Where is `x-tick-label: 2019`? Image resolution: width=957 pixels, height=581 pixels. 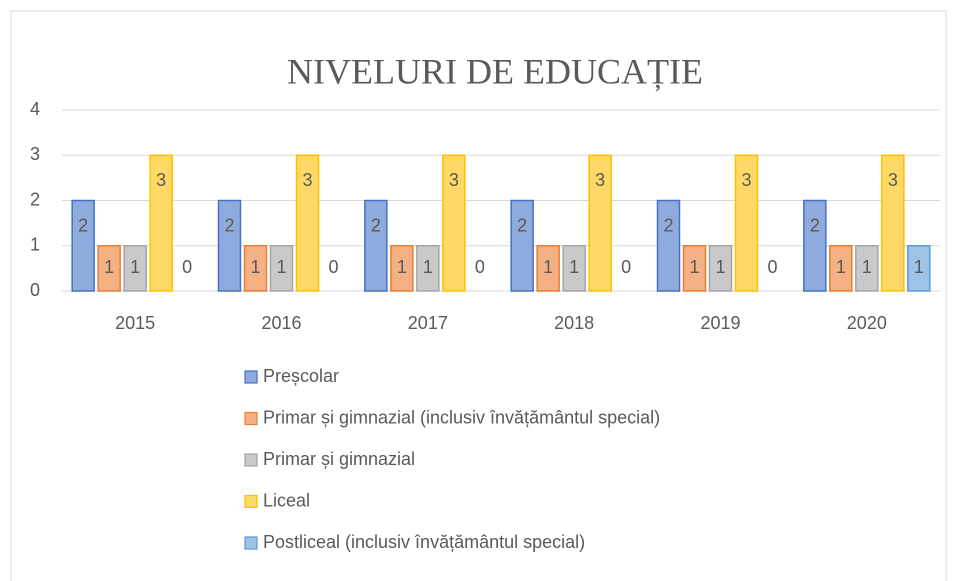
x-tick-label: 2019 is located at coordinates (720, 323).